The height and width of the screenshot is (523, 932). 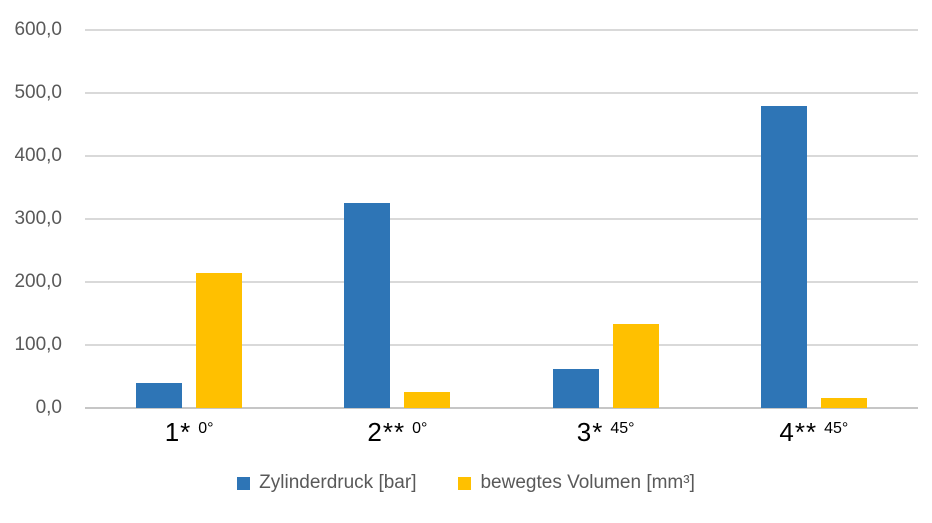 What do you see at coordinates (590, 432) in the screenshot?
I see `x-axis-label-main: 3*` at bounding box center [590, 432].